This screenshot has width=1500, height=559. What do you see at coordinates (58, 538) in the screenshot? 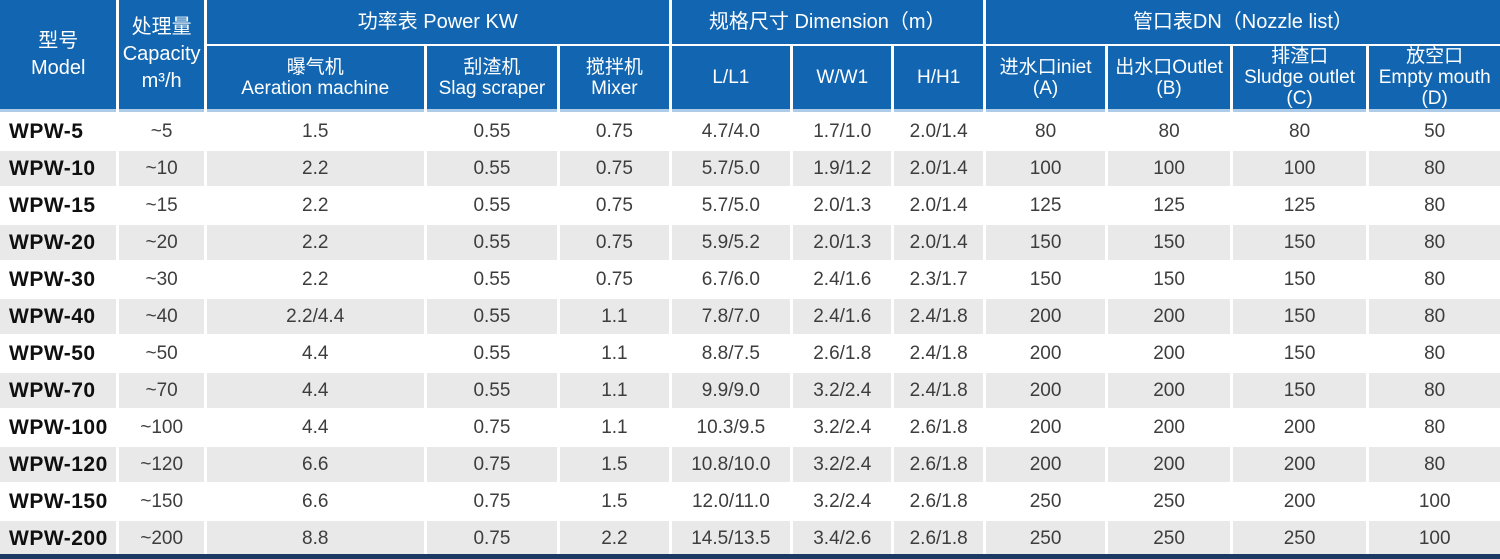
I see `cell-model: WPW-200` at bounding box center [58, 538].